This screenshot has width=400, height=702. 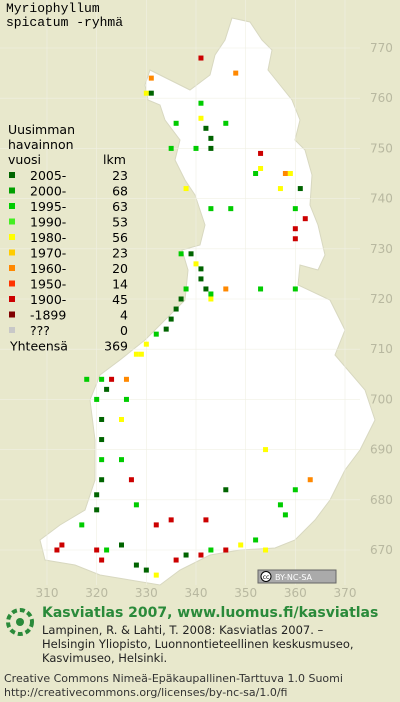 What do you see at coordinates (381, 299) in the screenshot?
I see `y-tick-label: 720` at bounding box center [381, 299].